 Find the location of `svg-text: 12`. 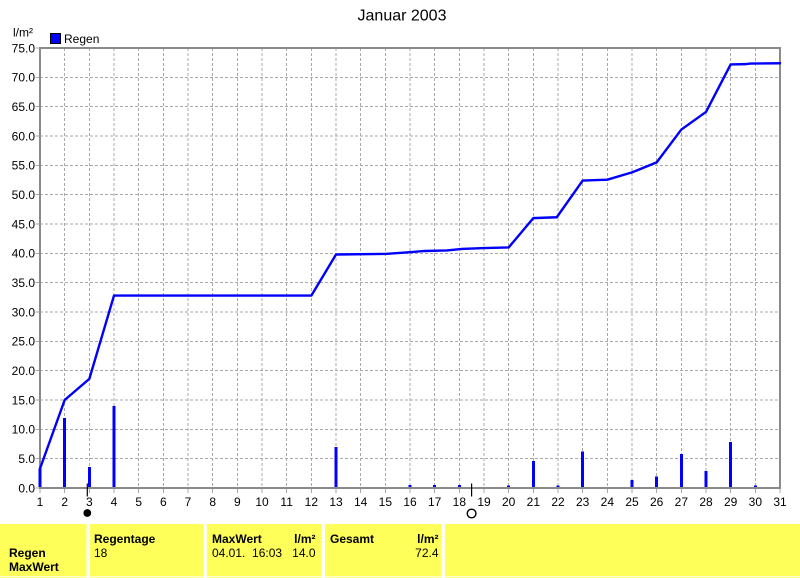

svg-text: 12 is located at coordinates (312, 502).